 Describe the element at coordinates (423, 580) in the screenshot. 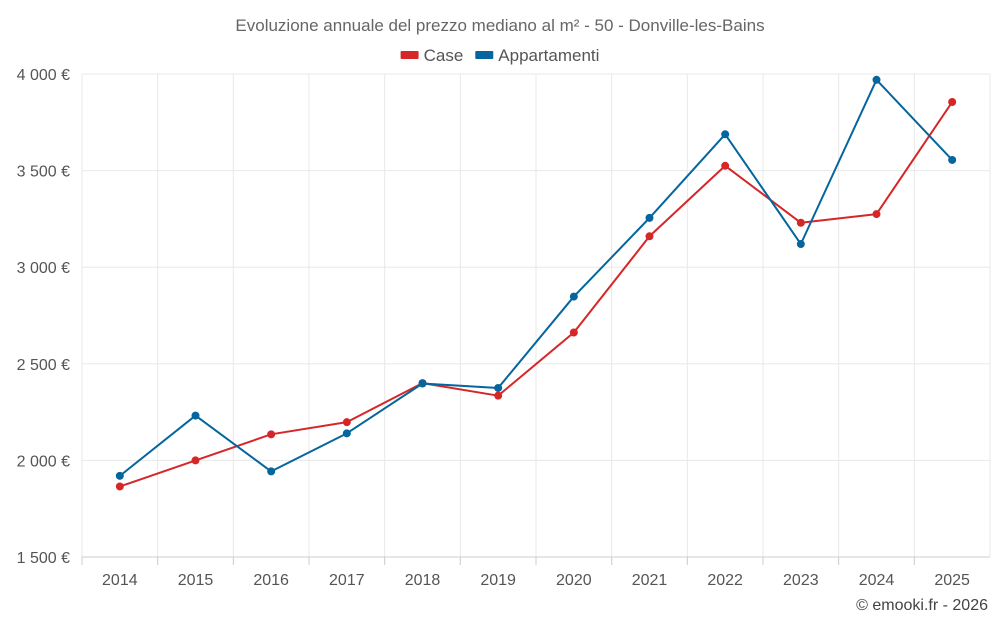

I see `x-tick-label: 2018` at that location.